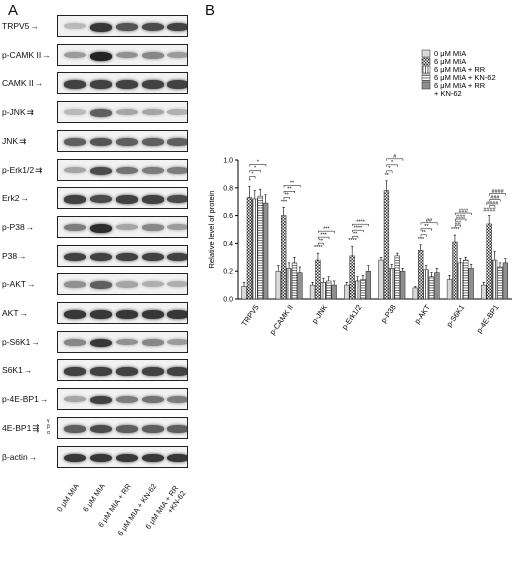 This screenshot has height=568, width=520. Describe the element at coordinates (17, 370) in the screenshot. I see `blot-label-s6k1: S6K1→` at that location.